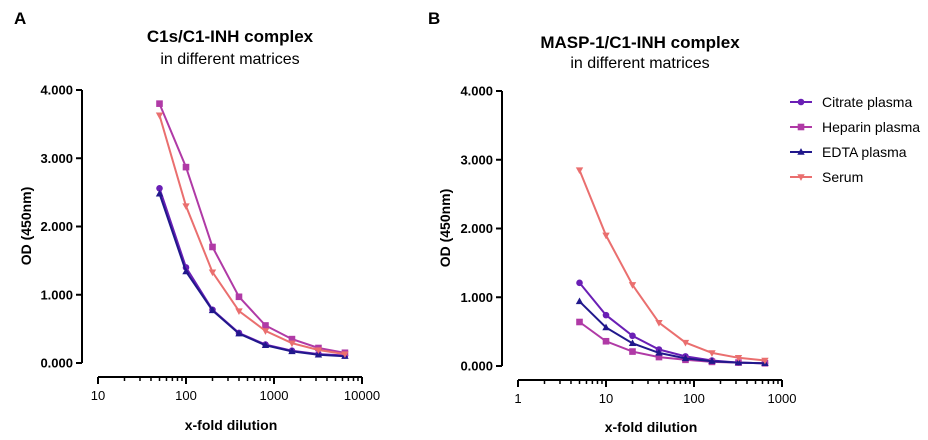 The image size is (928, 440). I want to click on legend-marker-edta-plasma, so click(801, 151).